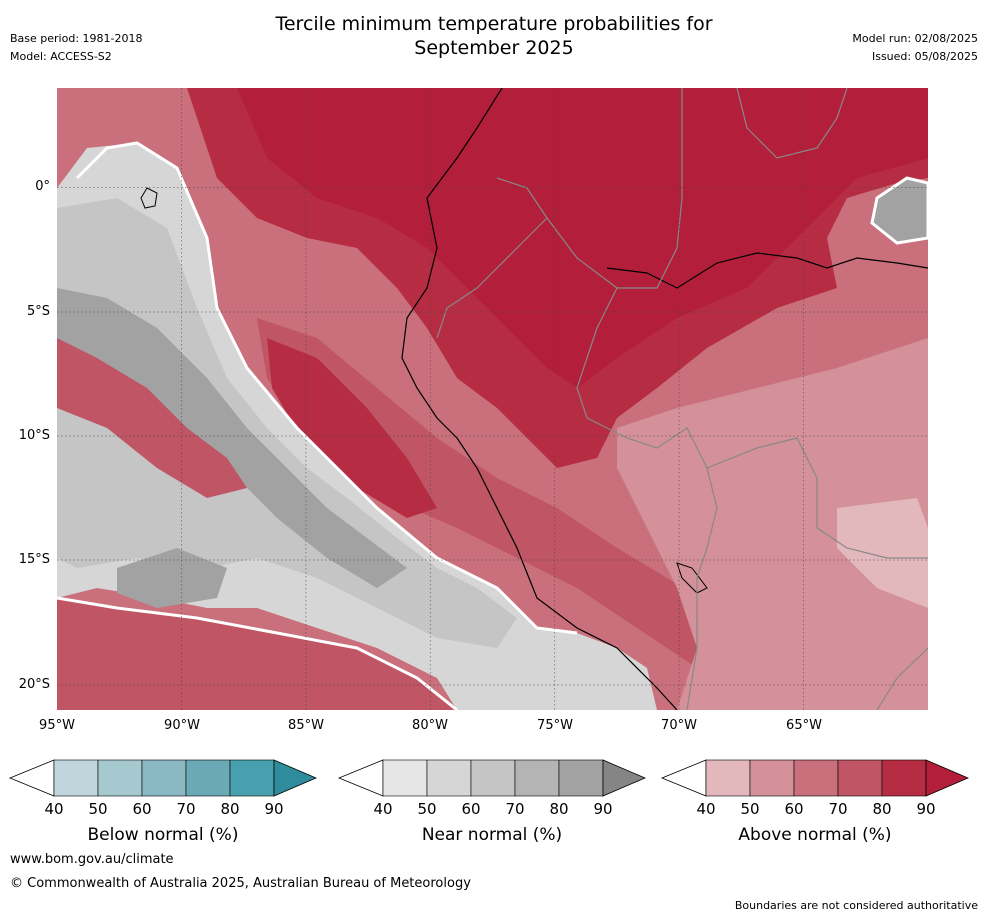 This screenshot has width=988, height=919. What do you see at coordinates (164, 809) in the screenshot?
I see `legend-below-normal: 40 50 60 70 80 90 Below normal (%)` at bounding box center [164, 809].